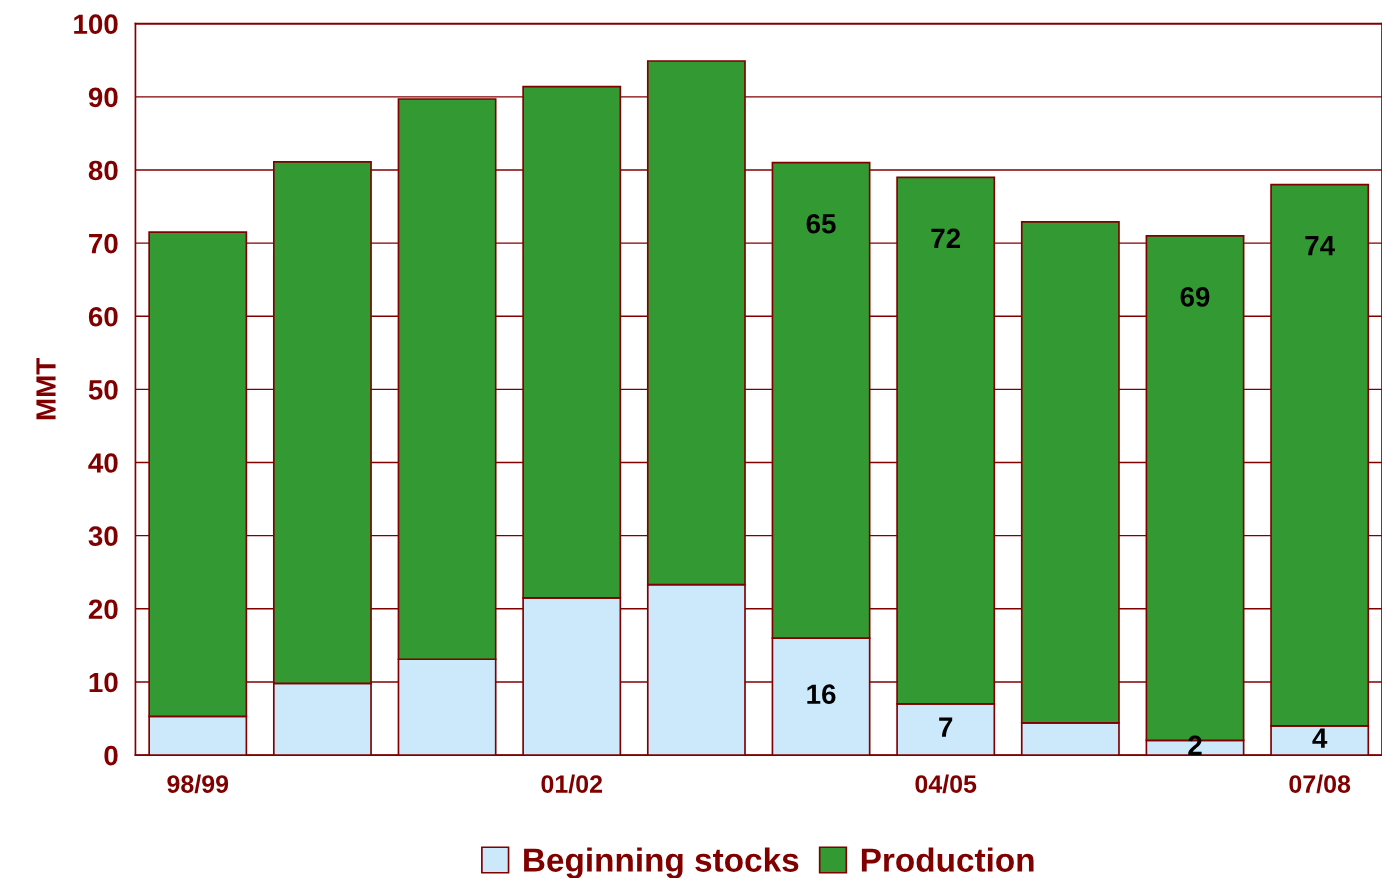 The height and width of the screenshot is (878, 1382). Describe the element at coordinates (111, 755) in the screenshot. I see `y-tick-label: 0` at that location.